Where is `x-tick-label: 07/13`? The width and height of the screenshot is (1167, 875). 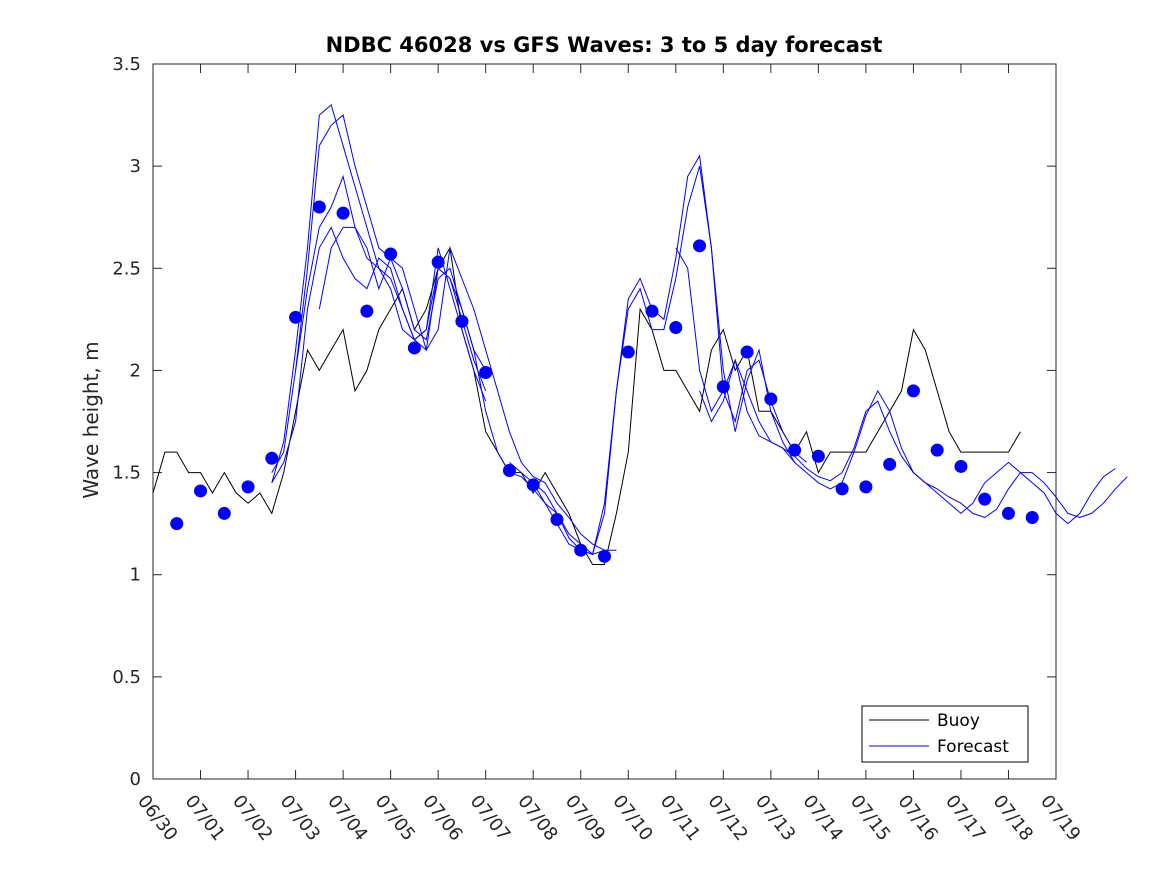 x-tick-label: 07/13 is located at coordinates (775, 818).